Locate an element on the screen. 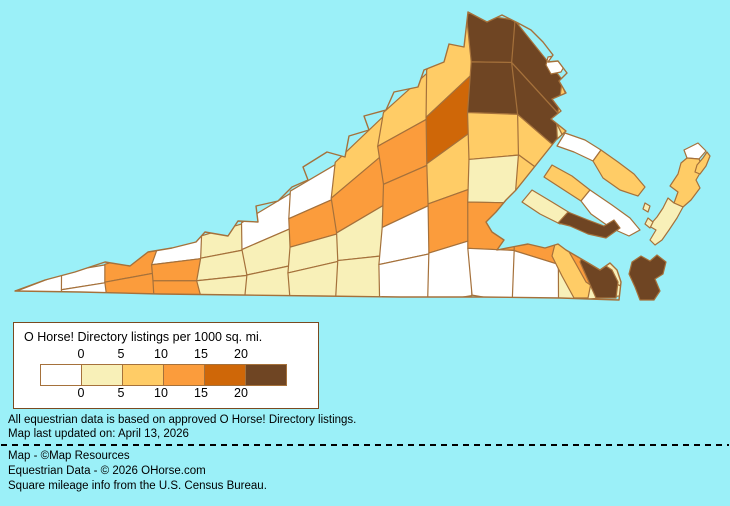 The width and height of the screenshot is (730, 506). legend-color-bar is located at coordinates (163, 375).